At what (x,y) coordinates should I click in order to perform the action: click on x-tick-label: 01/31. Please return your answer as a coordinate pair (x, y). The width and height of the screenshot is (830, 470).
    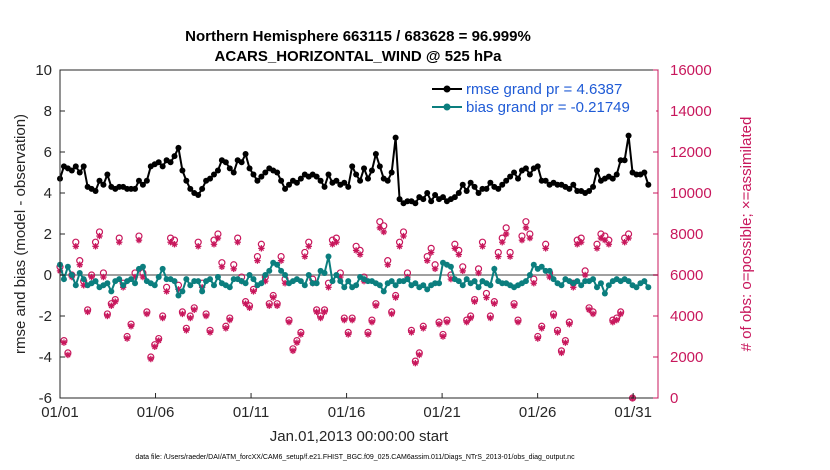
    Looking at the image, I should click on (633, 412).